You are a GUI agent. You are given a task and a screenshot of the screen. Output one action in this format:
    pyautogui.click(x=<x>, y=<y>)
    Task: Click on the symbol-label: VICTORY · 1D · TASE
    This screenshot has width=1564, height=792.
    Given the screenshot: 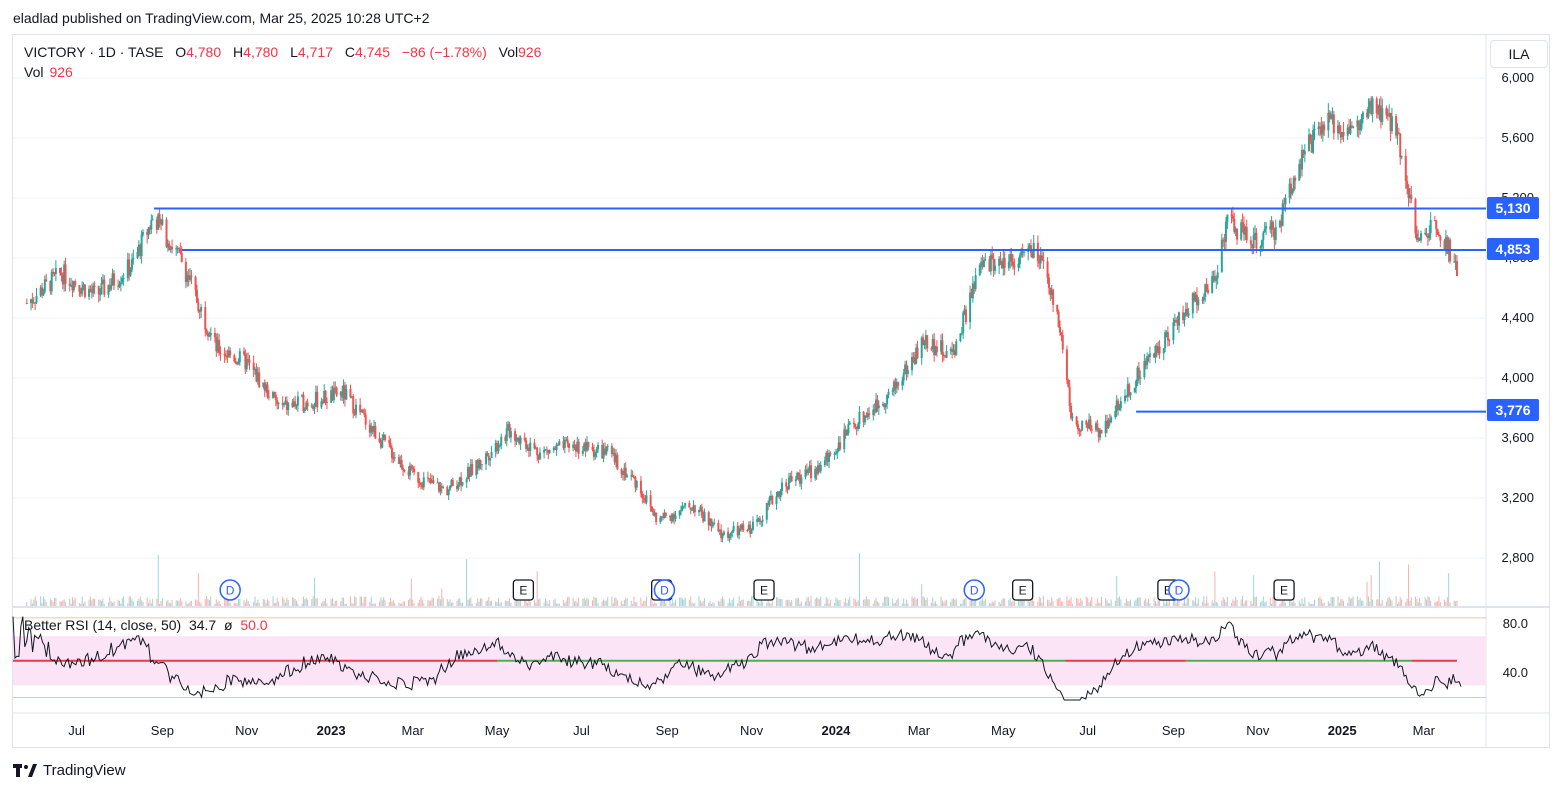 What is the action you would take?
    pyautogui.click(x=94, y=52)
    